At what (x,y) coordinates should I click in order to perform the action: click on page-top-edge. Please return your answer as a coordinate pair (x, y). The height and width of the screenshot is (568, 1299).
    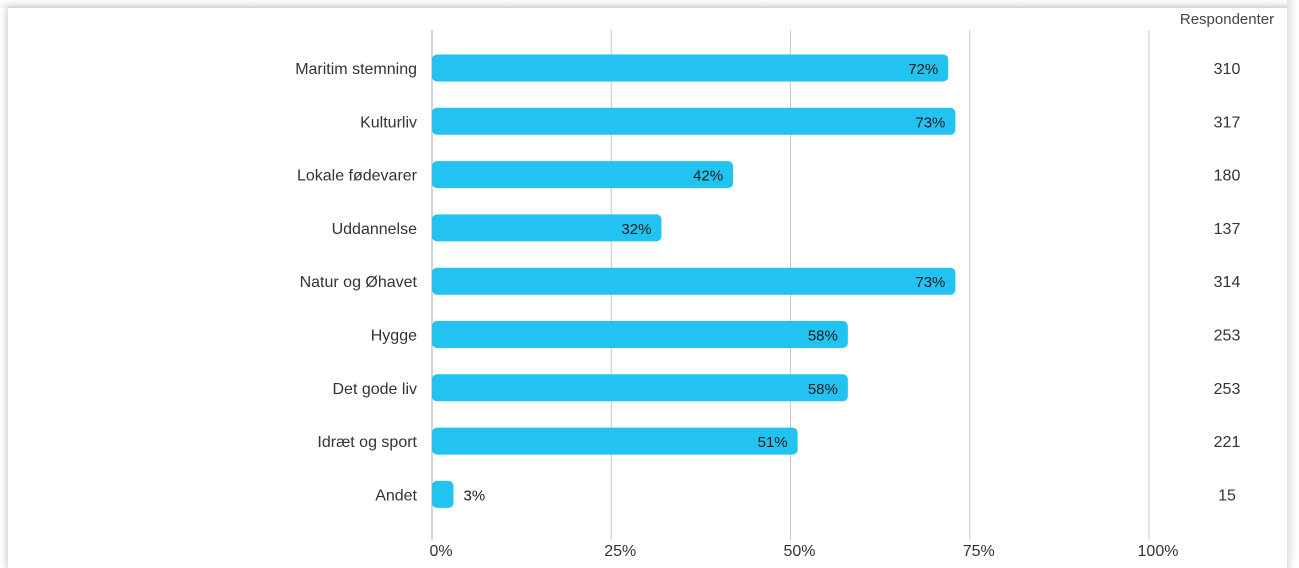
    Looking at the image, I should click on (649, 4).